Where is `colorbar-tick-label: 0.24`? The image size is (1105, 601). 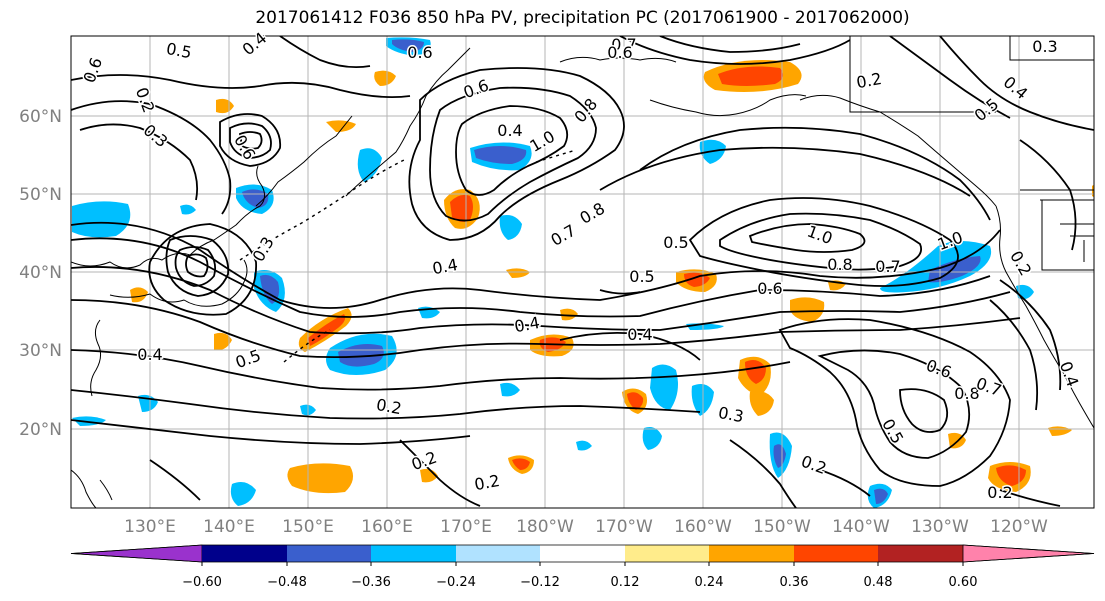 colorbar-tick-label: 0.24 is located at coordinates (709, 582).